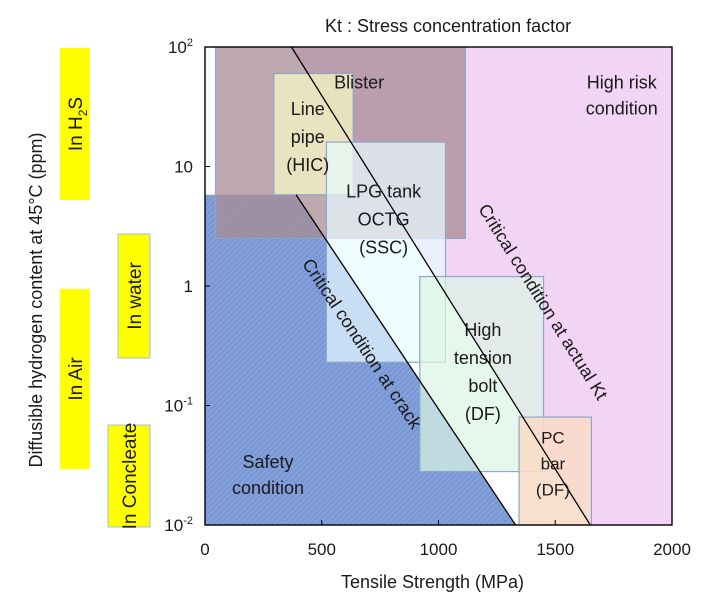 The height and width of the screenshot is (613, 712). Describe the element at coordinates (307, 165) in the screenshot. I see `line-pipe-label: (HIC)` at that location.